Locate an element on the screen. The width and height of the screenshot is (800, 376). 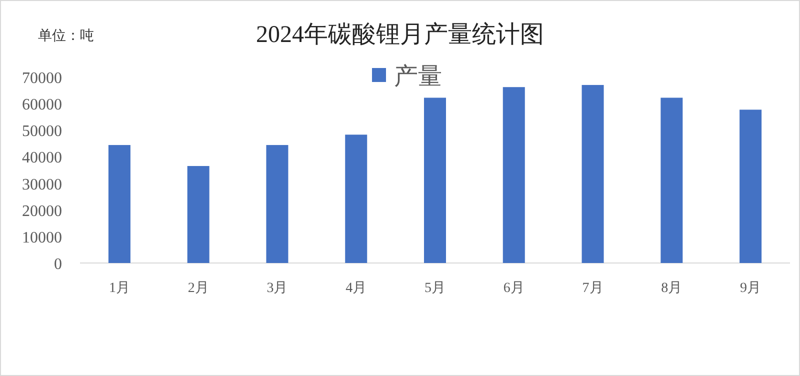
text: 单位：吨 is located at coordinates (66, 36).